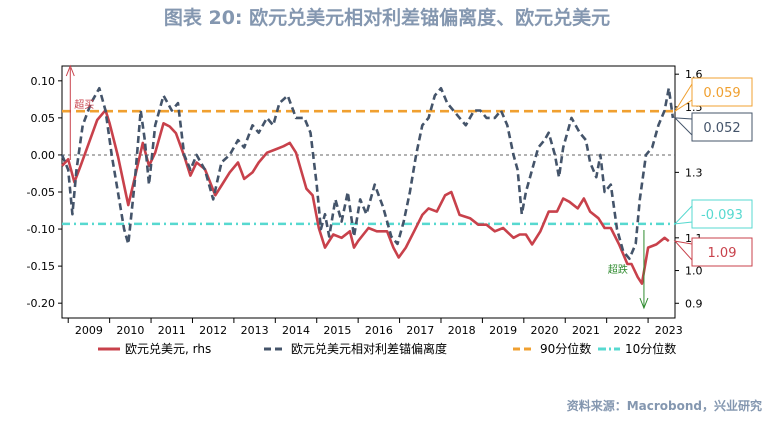 Image resolution: width=775 pixels, height=424 pixels. Describe the element at coordinates (694, 271) in the screenshot. I see `y-right-tick-label: 1.0` at that location.